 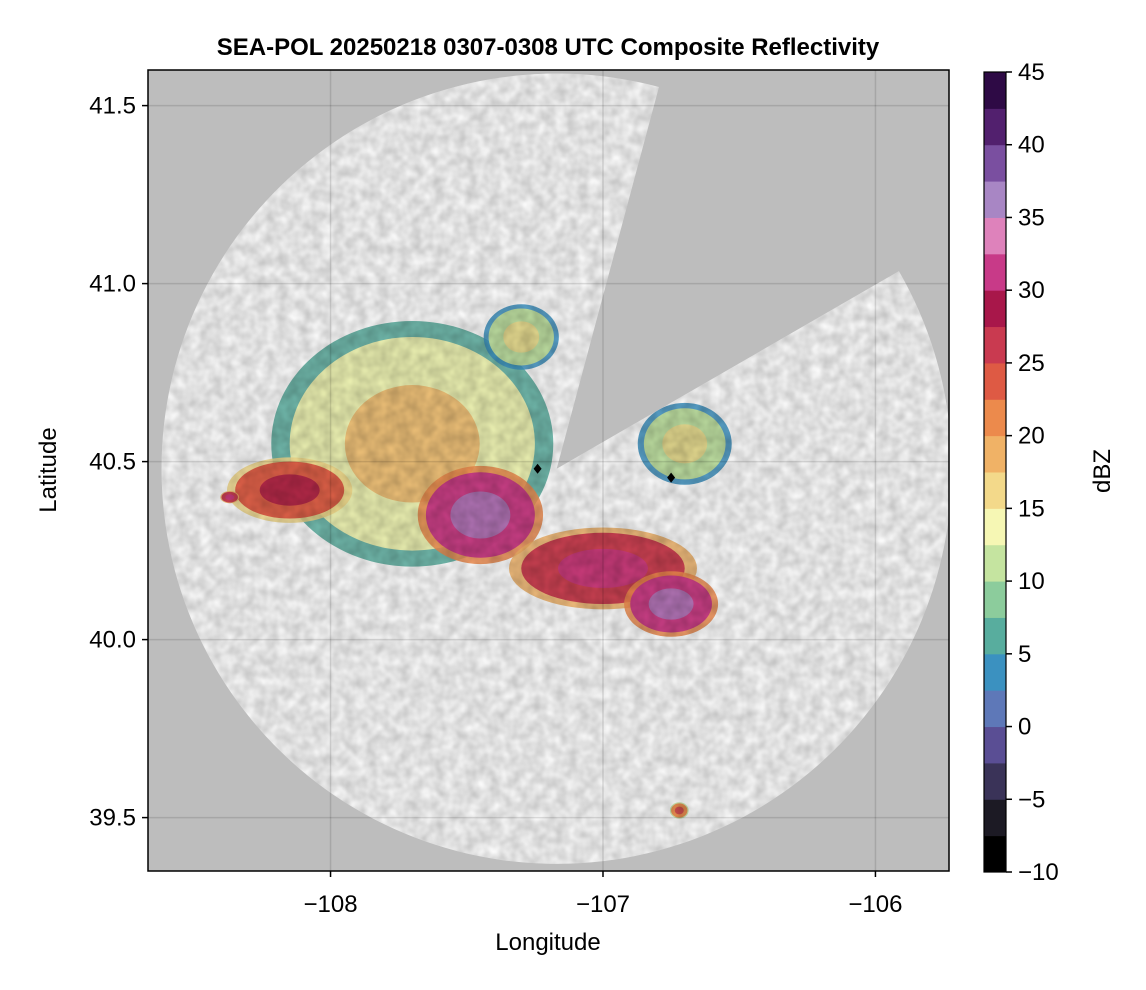 I want to click on x-axis-ticks: −108 −107 −106, so click(x=603, y=894).